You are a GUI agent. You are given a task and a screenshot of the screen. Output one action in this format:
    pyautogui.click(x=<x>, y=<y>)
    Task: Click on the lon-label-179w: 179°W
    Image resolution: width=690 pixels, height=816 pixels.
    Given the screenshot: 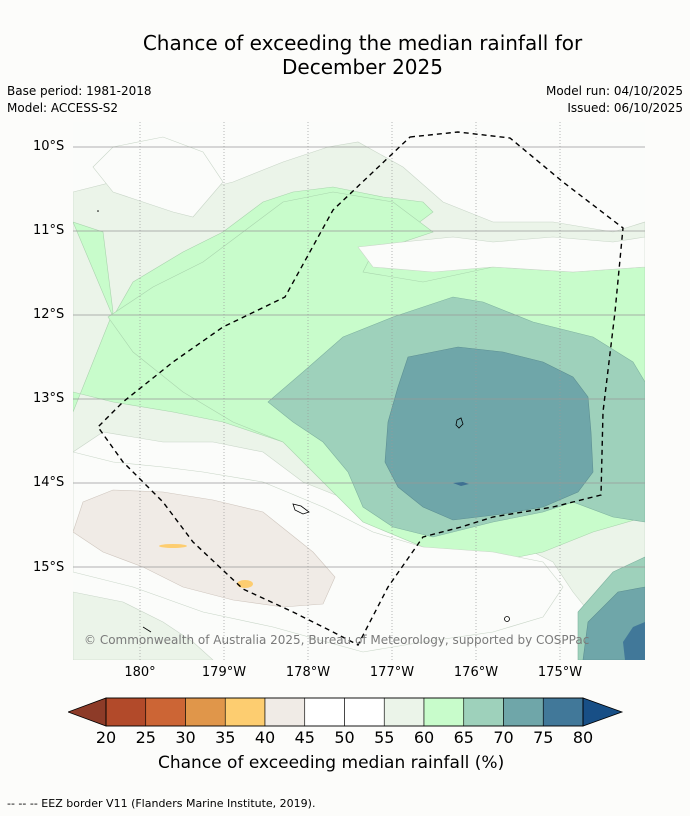 What is the action you would take?
    pyautogui.click(x=224, y=672)
    